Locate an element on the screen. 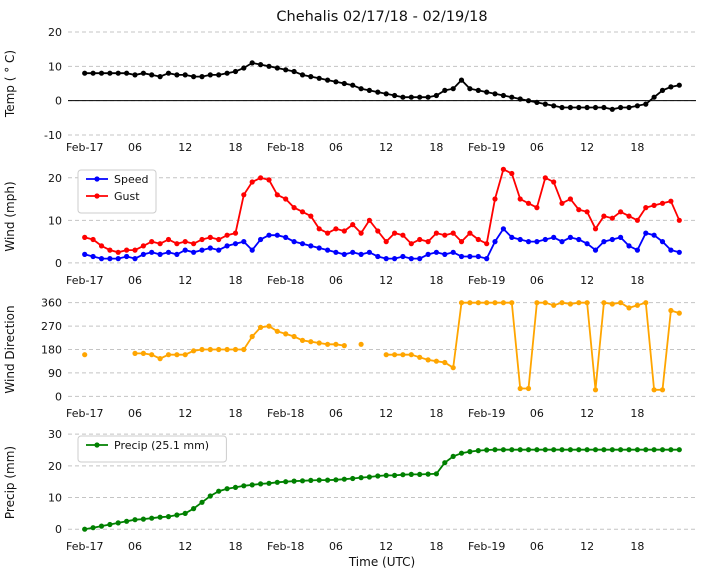 Image resolution: width=704 pixels, height=573 pixels. y-tick-label: 20 is located at coordinates (55, 466).